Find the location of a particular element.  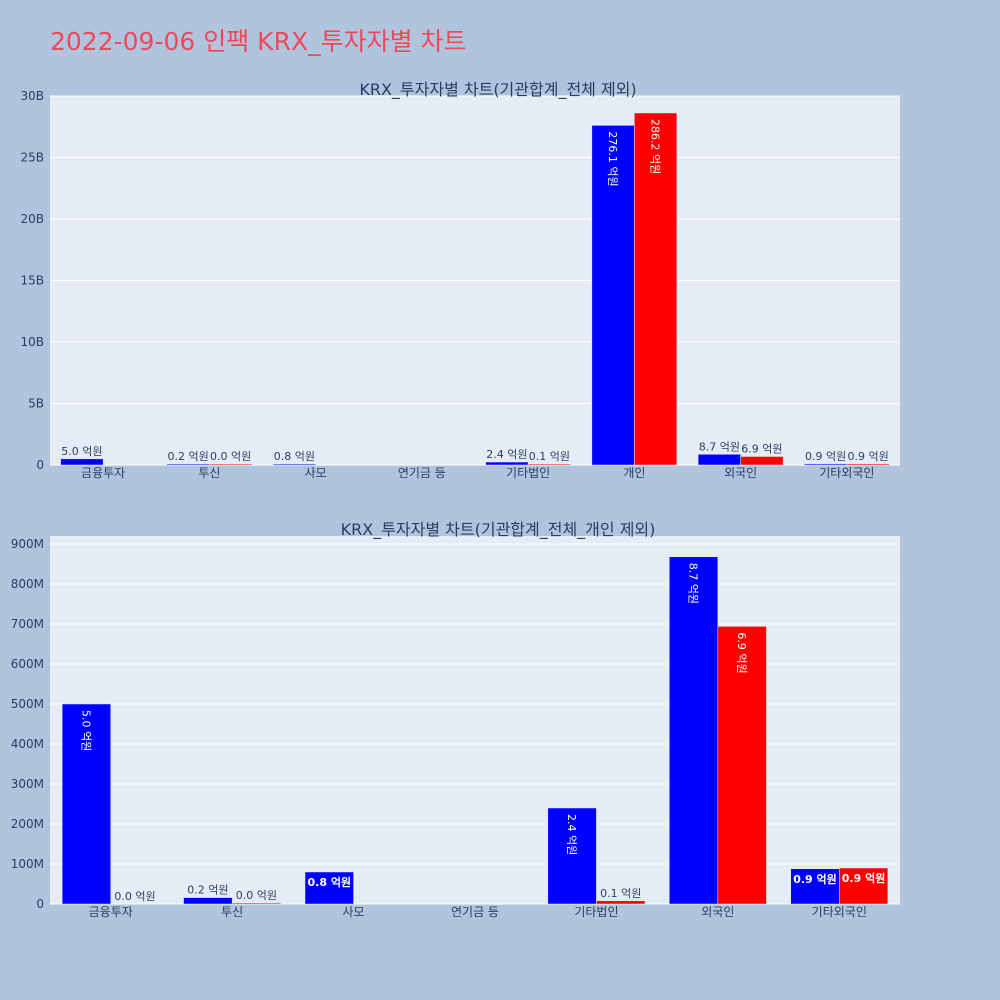

y-tick-label: 200M is located at coordinates (27, 824).